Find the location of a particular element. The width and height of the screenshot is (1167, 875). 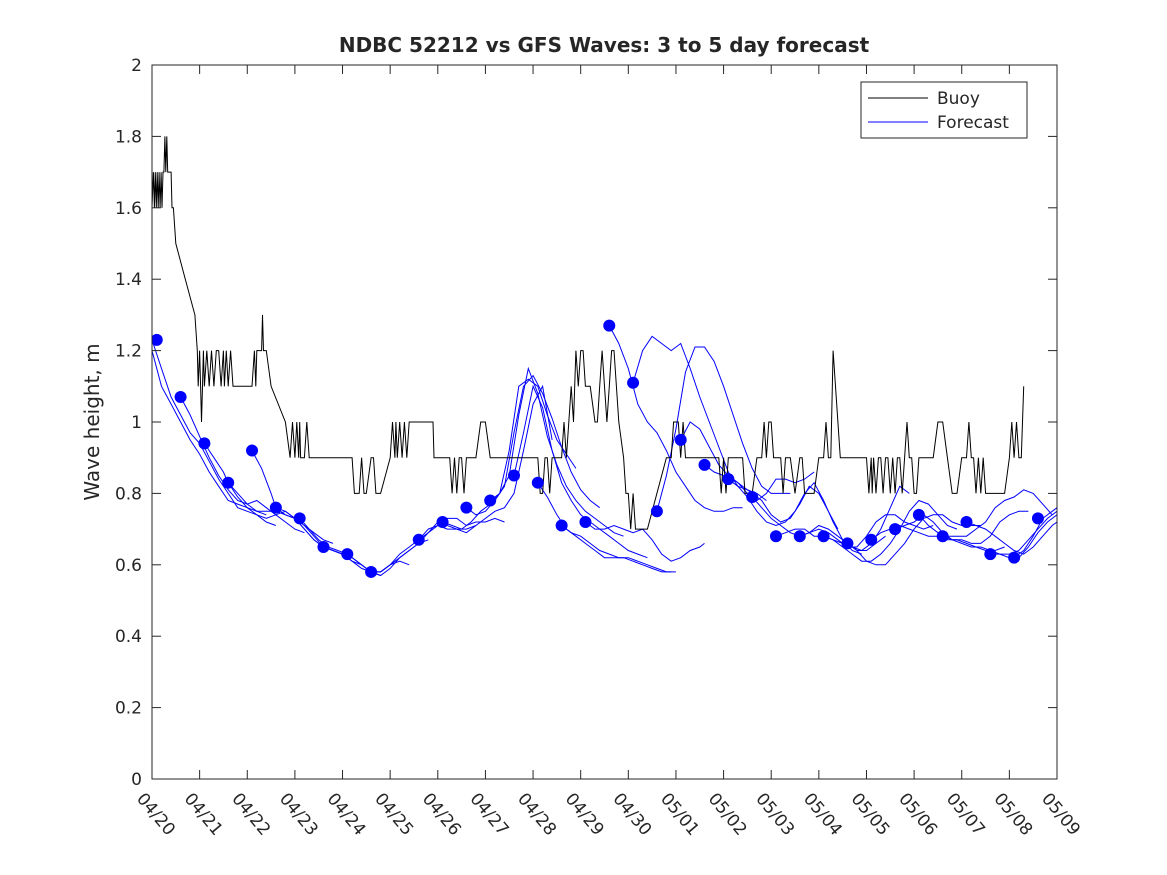

y-tick-label: 0.6 is located at coordinates (128, 566).